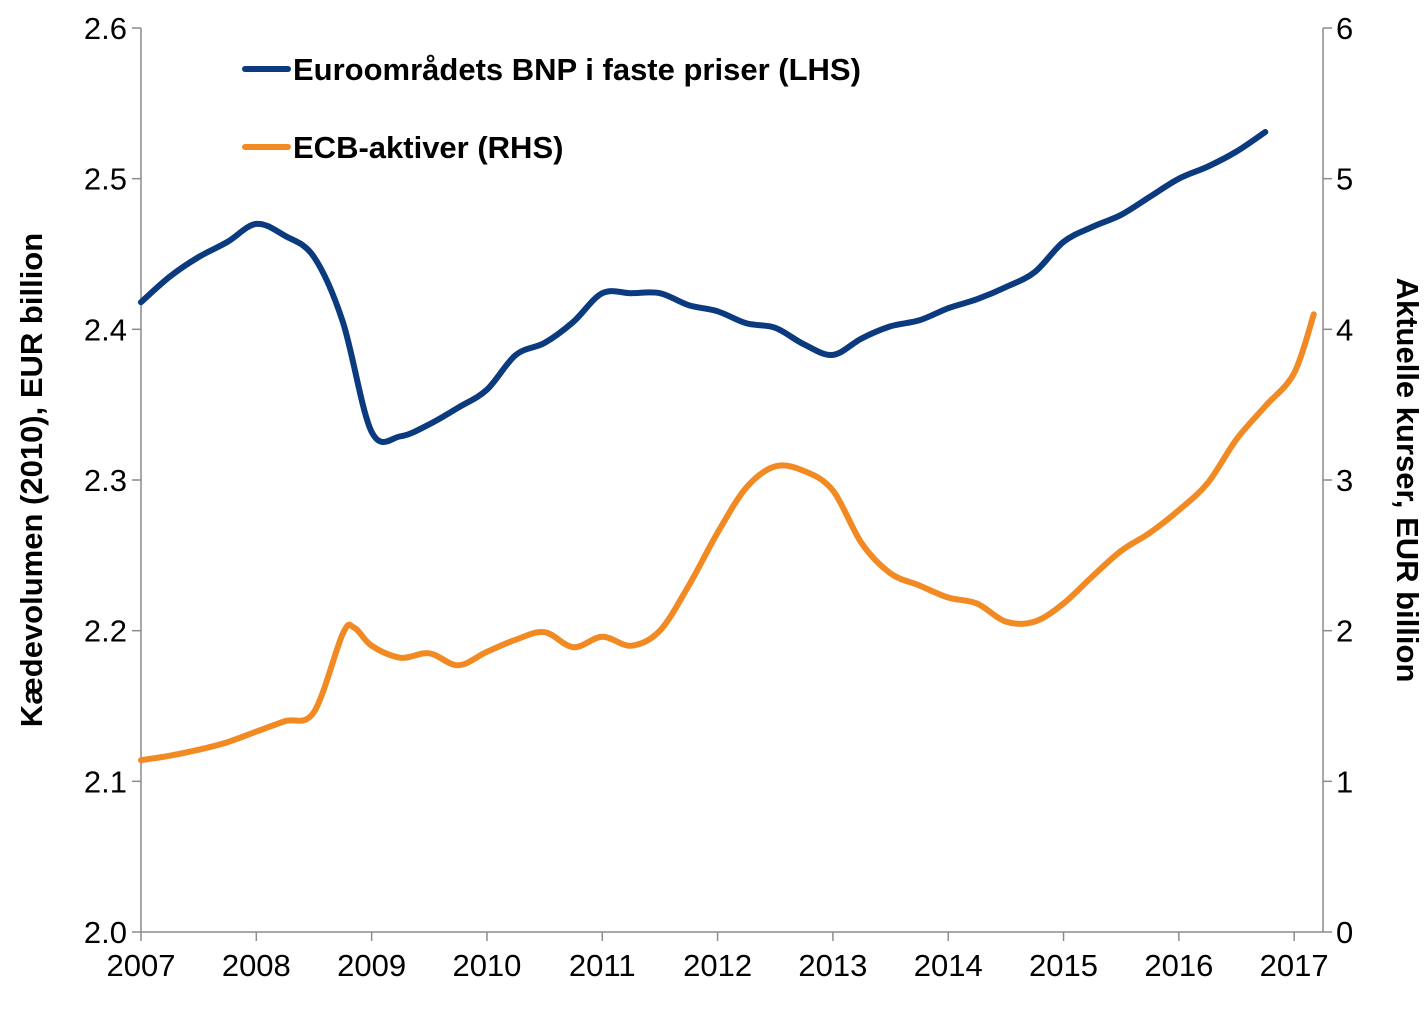 The image size is (1426, 1009). Describe the element at coordinates (105, 631) in the screenshot. I see `y-left-tick-label: 2.2` at that location.